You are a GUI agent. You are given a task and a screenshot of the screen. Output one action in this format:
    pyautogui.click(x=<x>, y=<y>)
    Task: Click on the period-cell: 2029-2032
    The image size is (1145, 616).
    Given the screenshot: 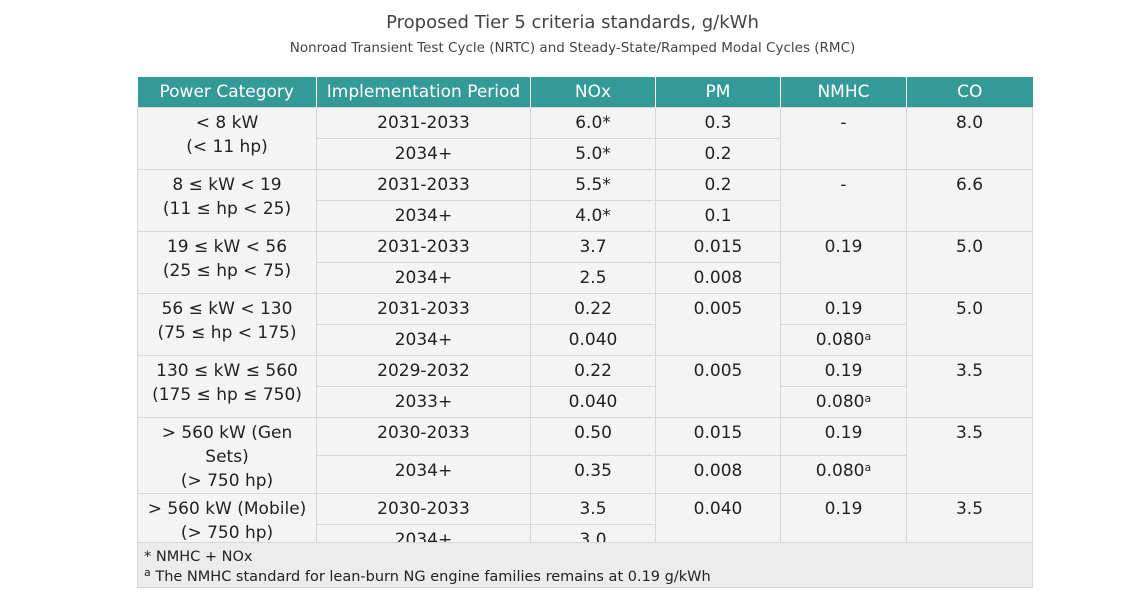 What is the action you would take?
    pyautogui.click(x=423, y=371)
    